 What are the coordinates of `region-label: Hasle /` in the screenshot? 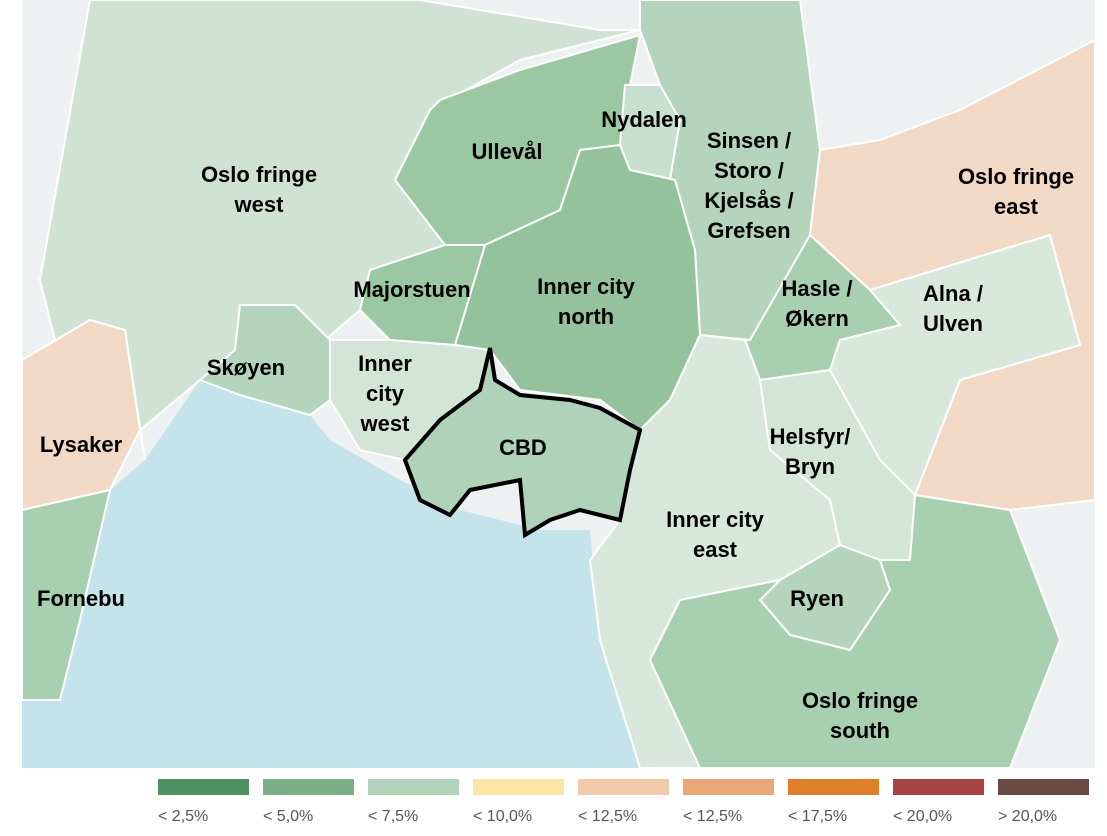 It's located at (817, 288).